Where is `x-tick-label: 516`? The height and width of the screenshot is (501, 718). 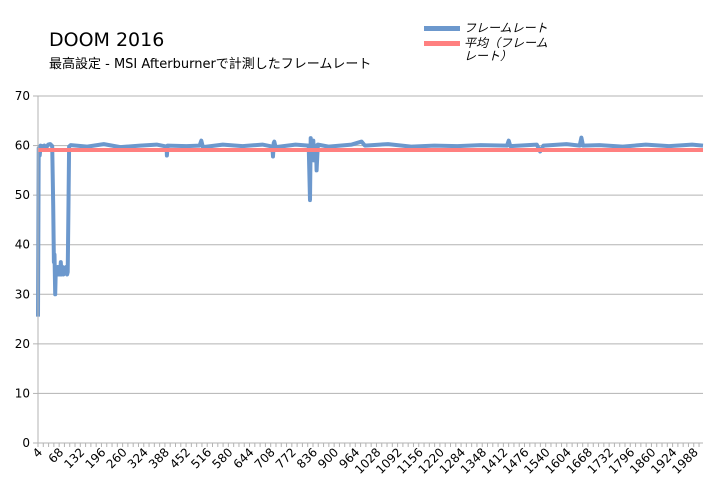 x-tick-label: 516 is located at coordinates (201, 458).